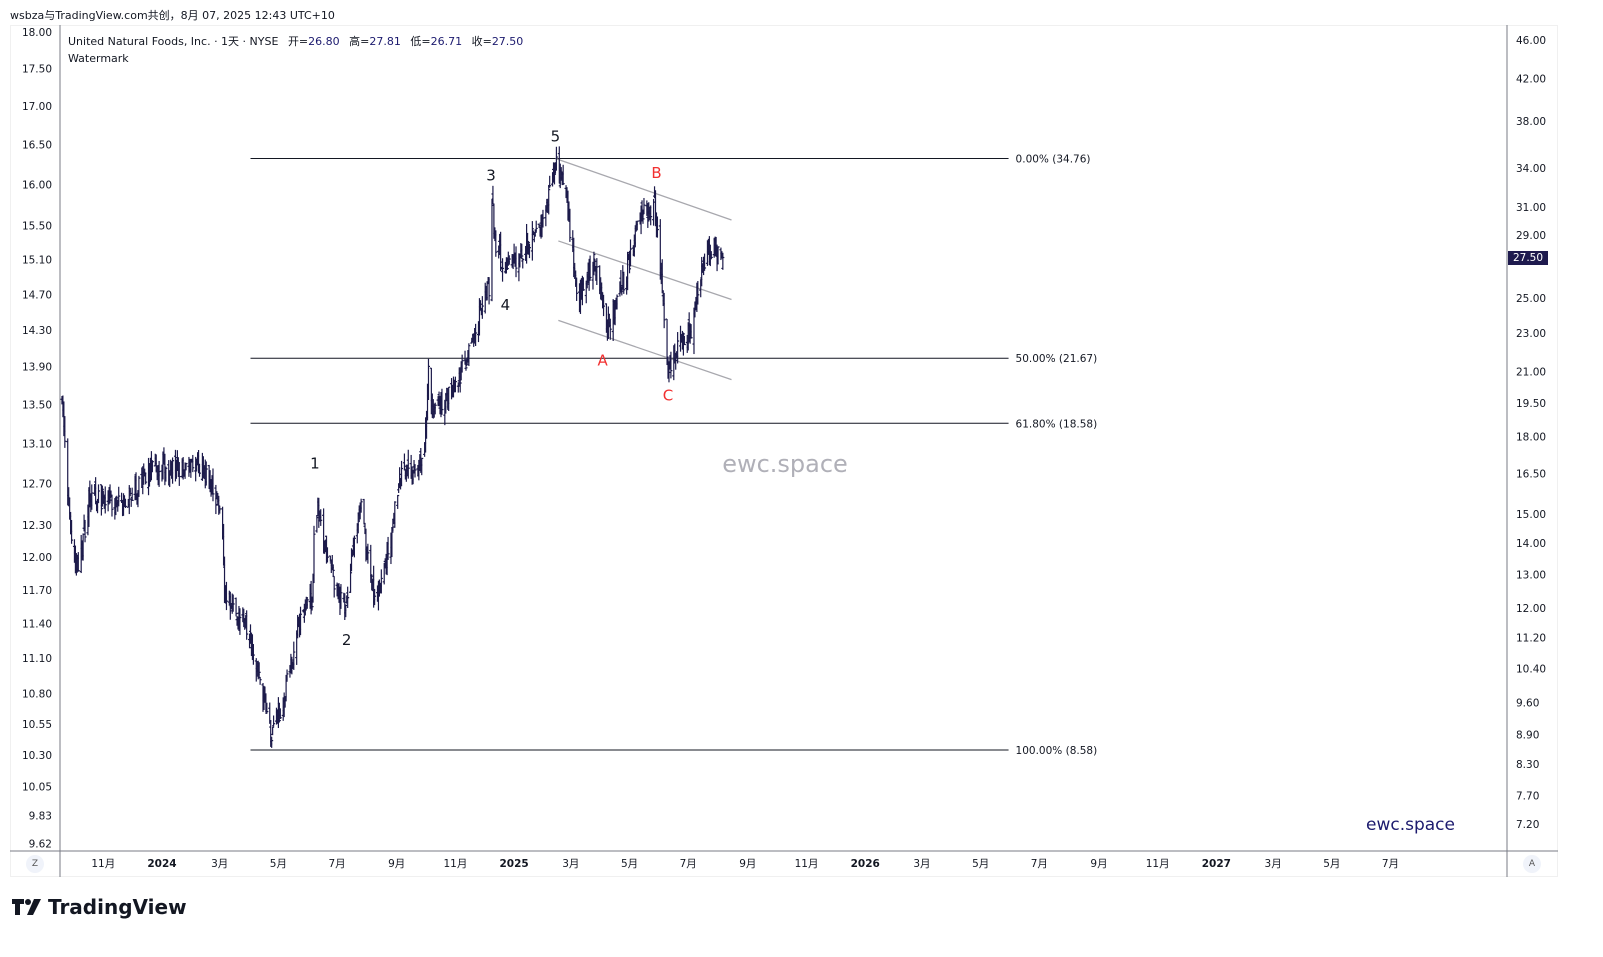 This screenshot has width=1603, height=957. I want to click on right-axis-tick: 14.00, so click(1531, 544).